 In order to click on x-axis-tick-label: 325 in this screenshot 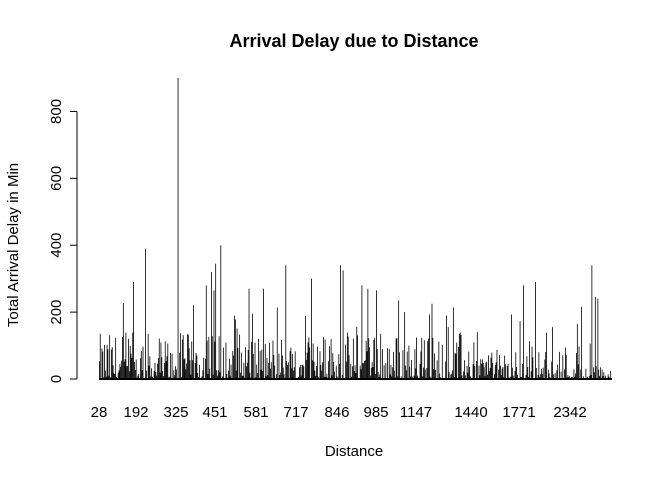, I will do `click(175, 412)`.